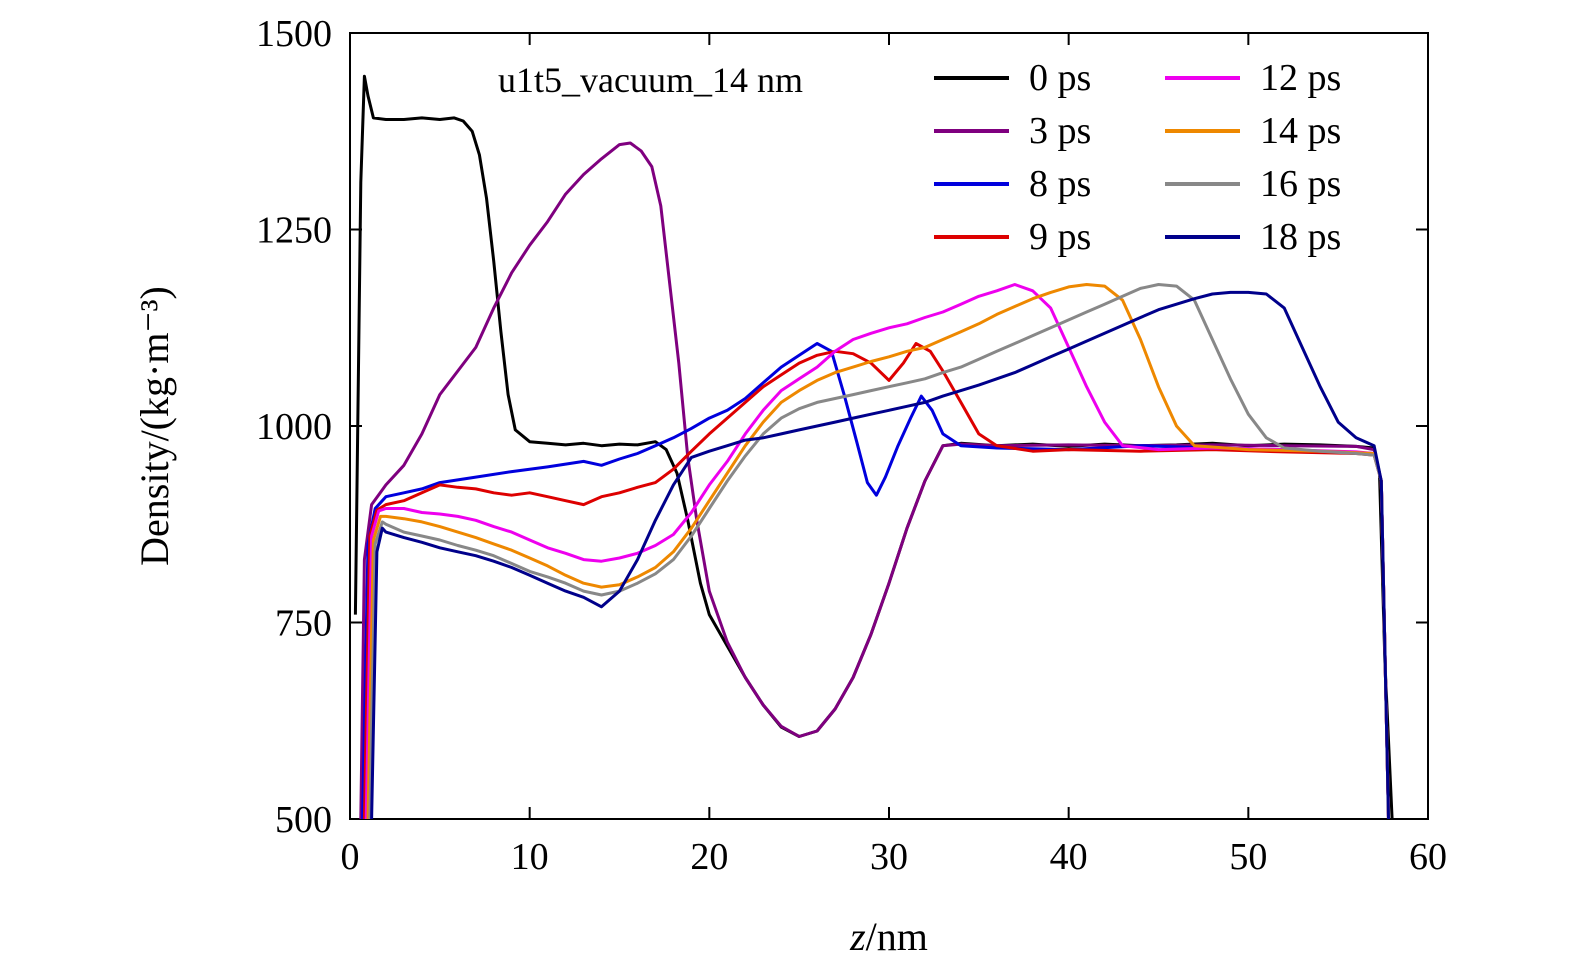 This screenshot has width=1575, height=974. I want to click on x-tick-label: 40, so click(1069, 857).